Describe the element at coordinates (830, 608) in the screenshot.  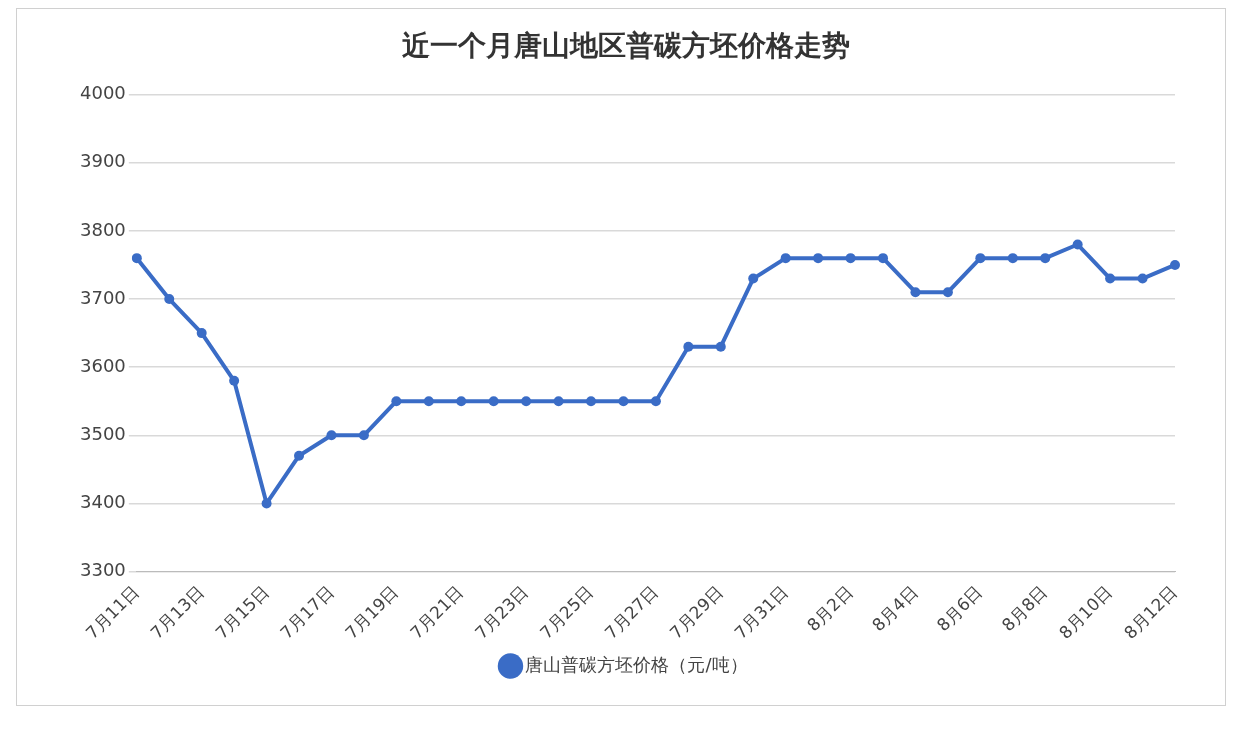
I see `x-tick-label: 8月2日` at that location.